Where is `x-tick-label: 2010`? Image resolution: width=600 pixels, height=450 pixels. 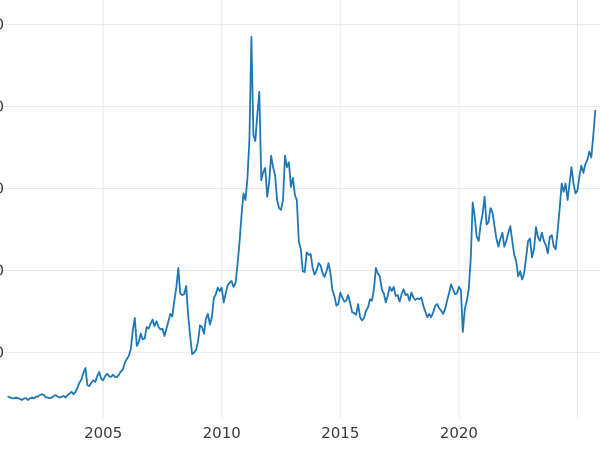 x-tick-label: 2010 is located at coordinates (222, 433).